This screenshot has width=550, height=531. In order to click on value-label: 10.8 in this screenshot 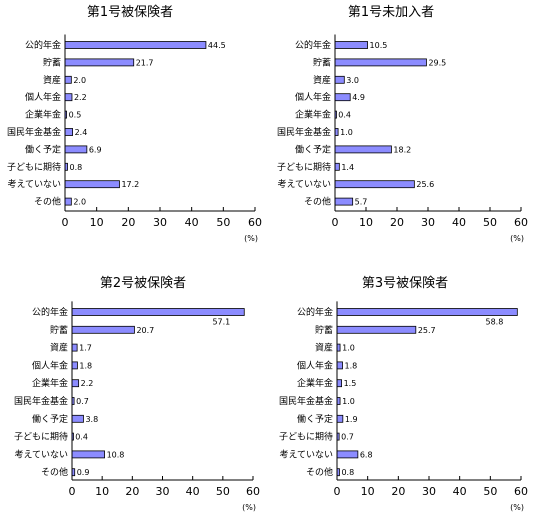, I will do `click(116, 454)`.